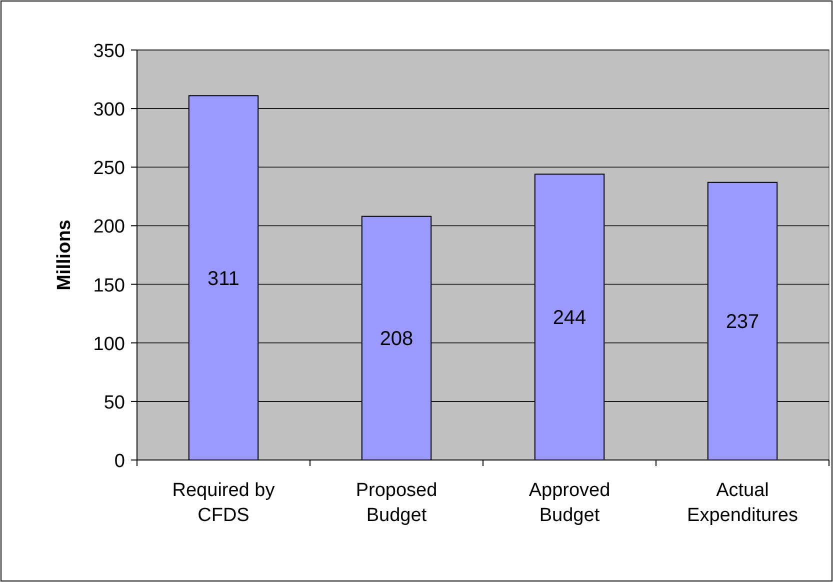 This screenshot has width=833, height=582. What do you see at coordinates (397, 503) in the screenshot?
I see `x-tick-label: Proposed Budget` at bounding box center [397, 503].